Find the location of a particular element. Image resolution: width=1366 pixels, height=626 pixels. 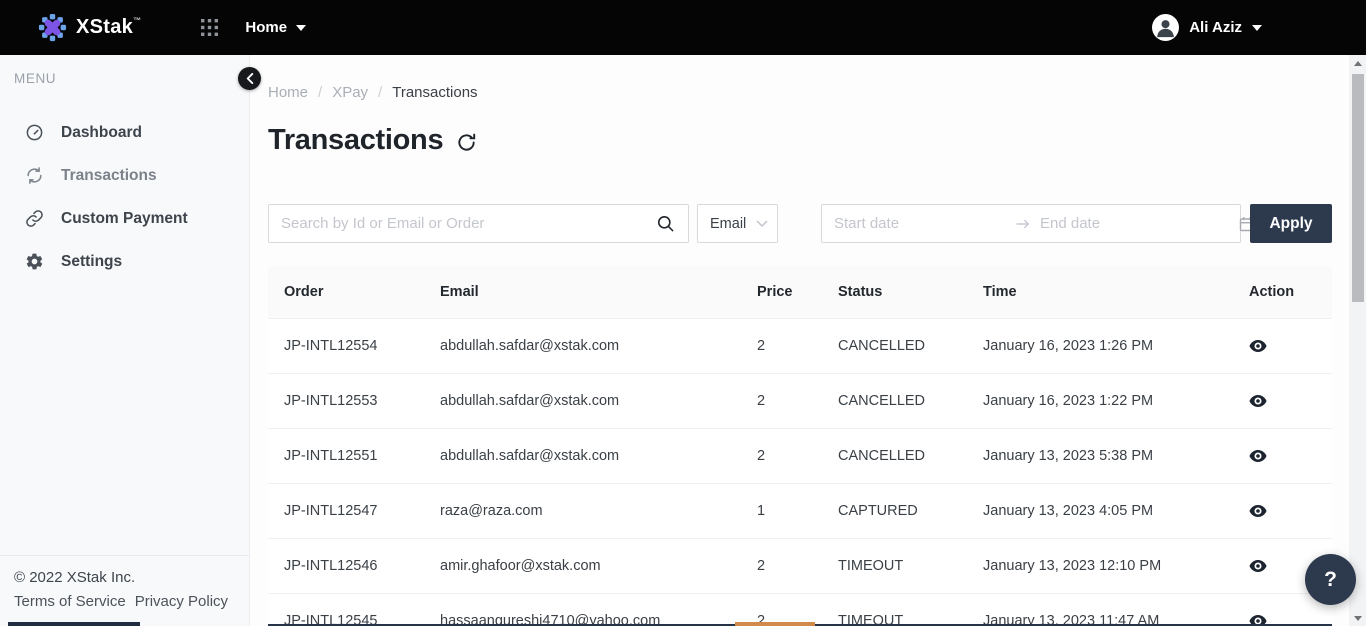

breadcrumb-xpay: XPay is located at coordinates (350, 92).